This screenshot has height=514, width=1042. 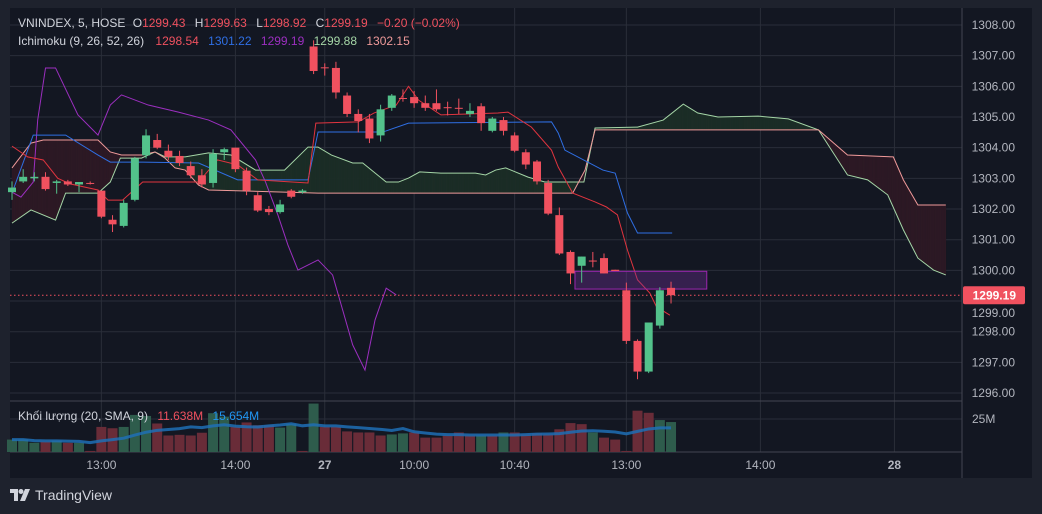 What do you see at coordinates (983, 419) in the screenshot?
I see `volume-tick-label: 25M` at bounding box center [983, 419].